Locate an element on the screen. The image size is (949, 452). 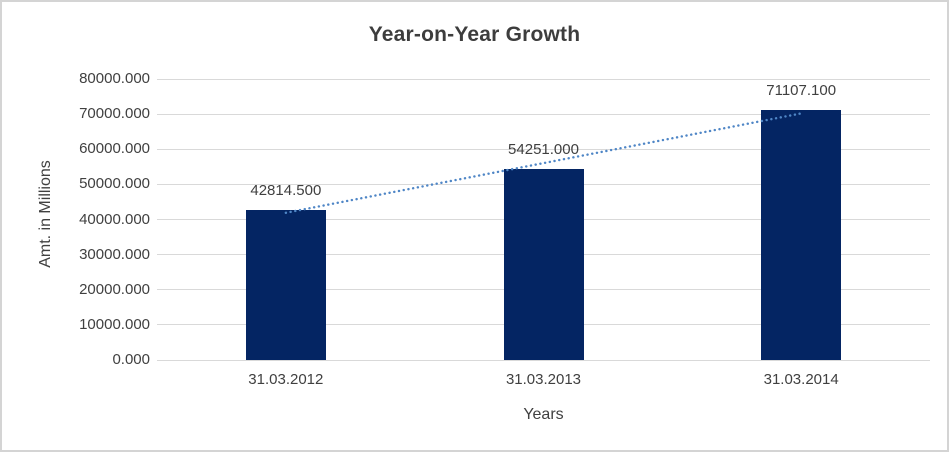
x-tick-label: 31.03.2013 is located at coordinates (543, 379).